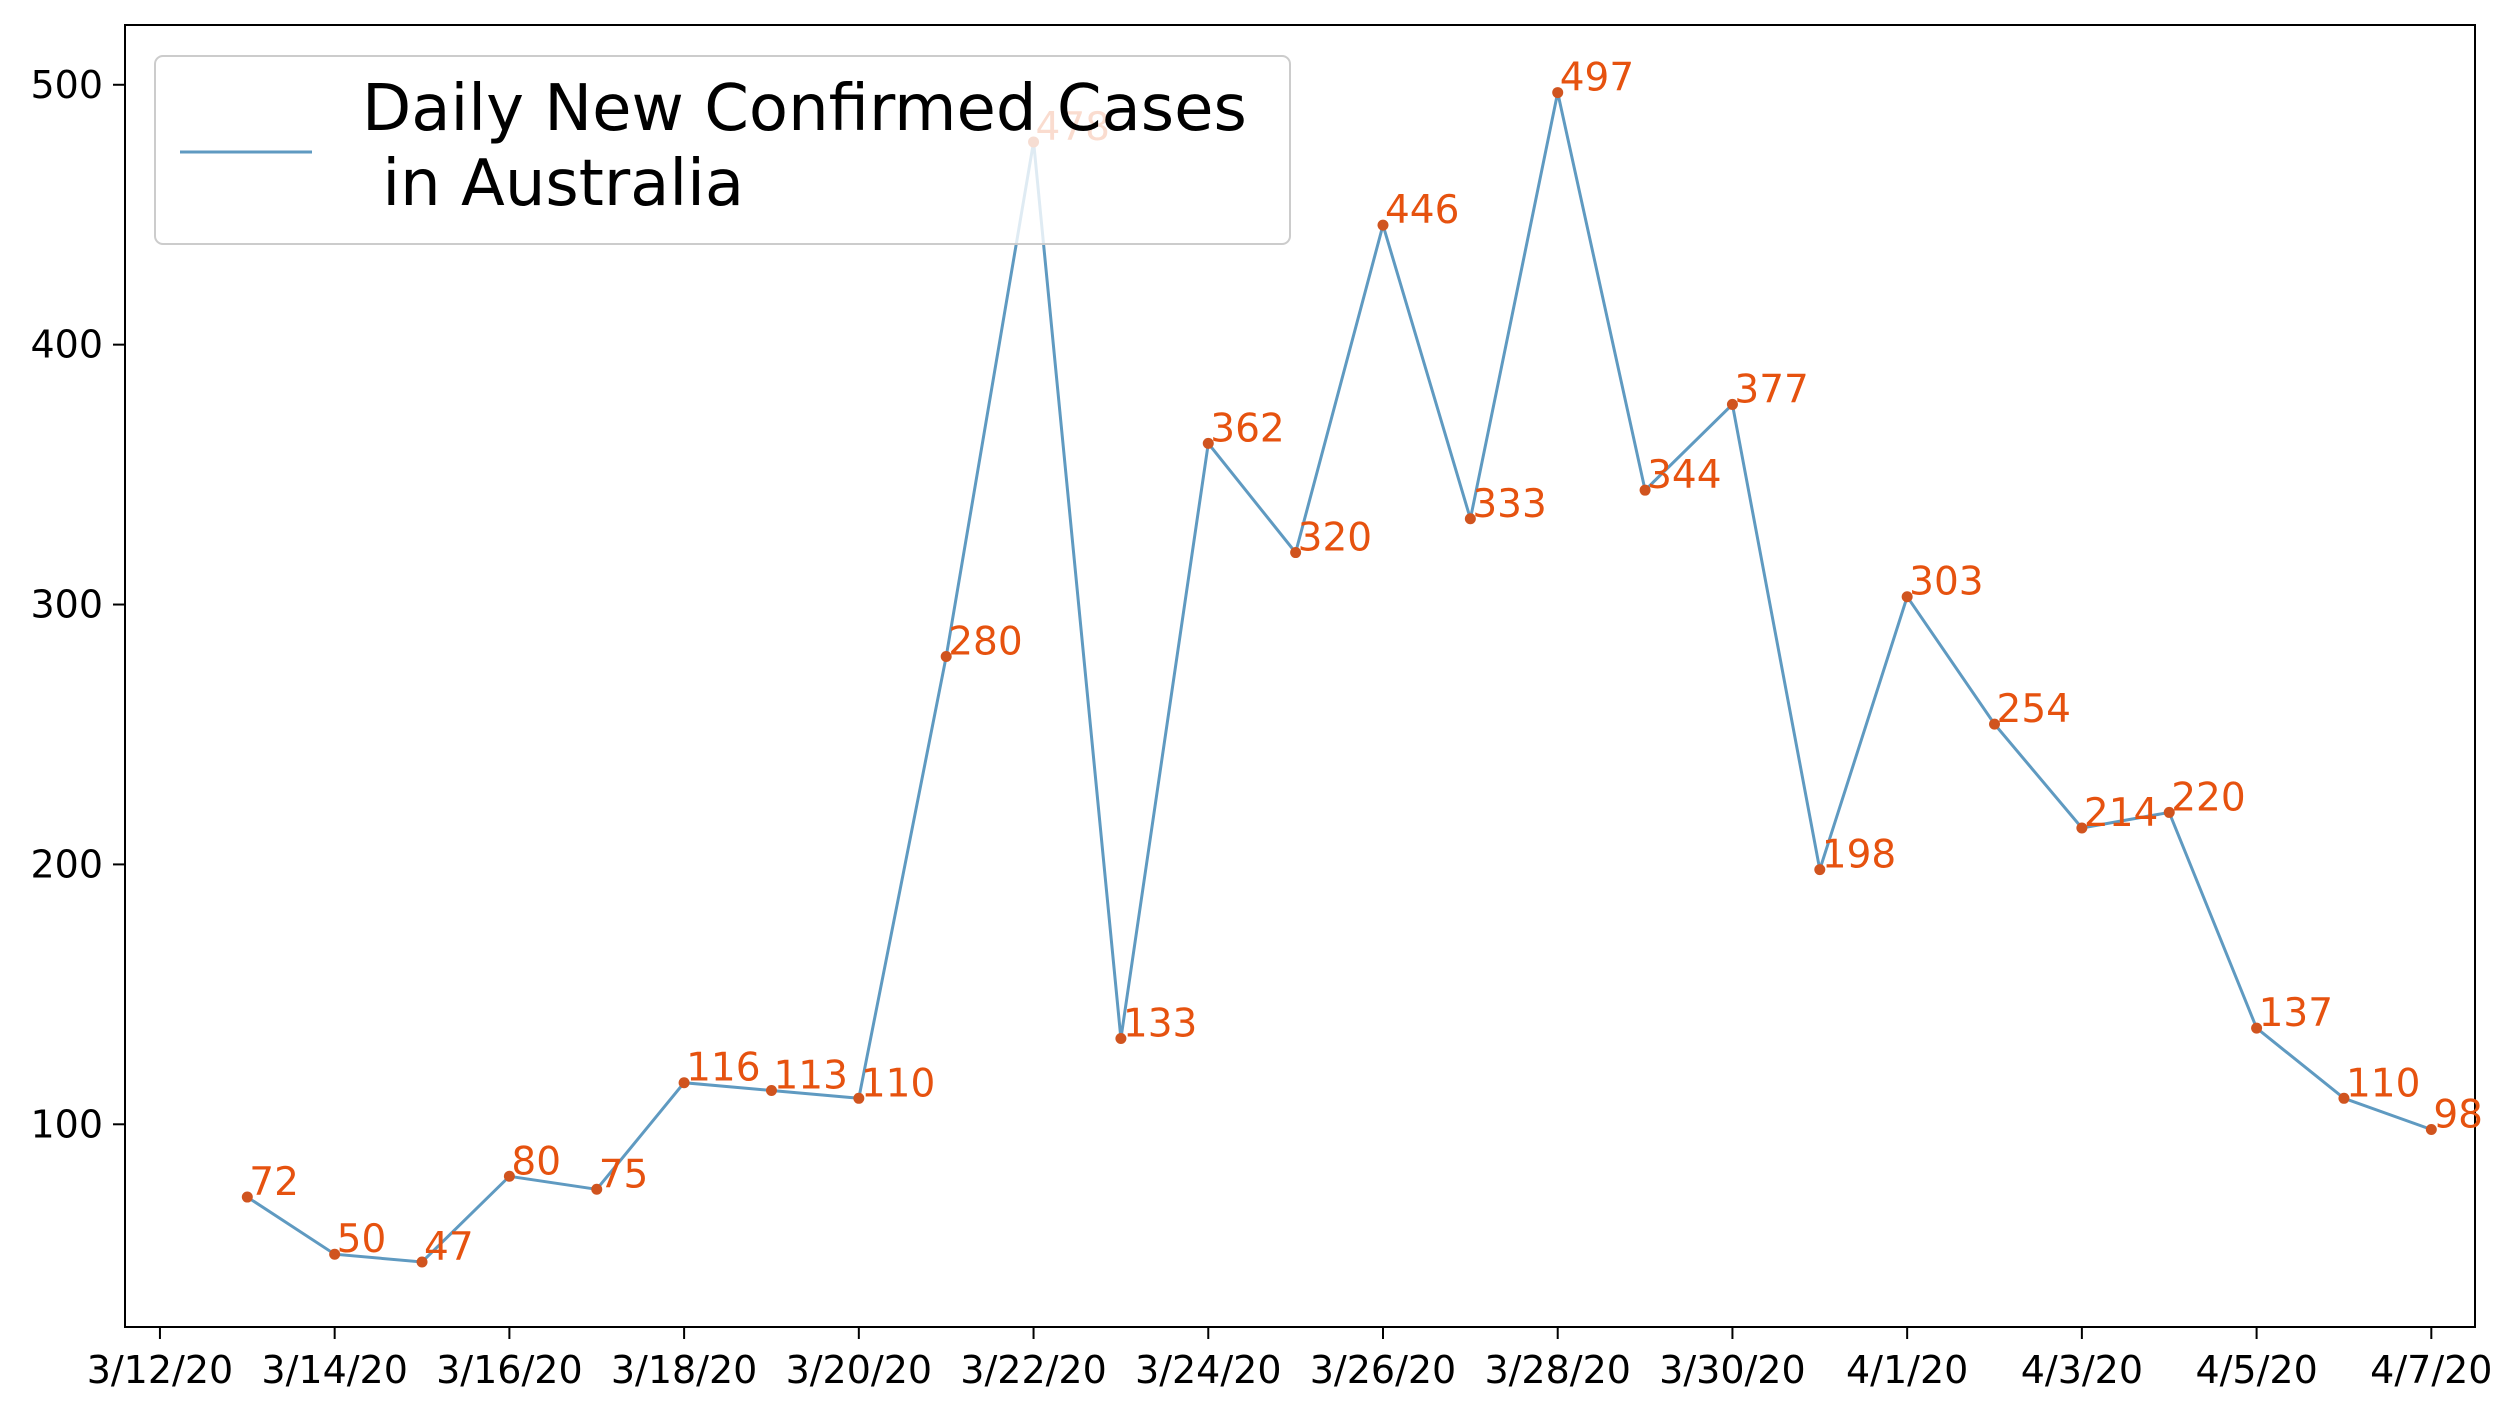 The height and width of the screenshot is (1406, 2500). Describe the element at coordinates (1160, 1024) in the screenshot. I see `data-label: 133` at that location.